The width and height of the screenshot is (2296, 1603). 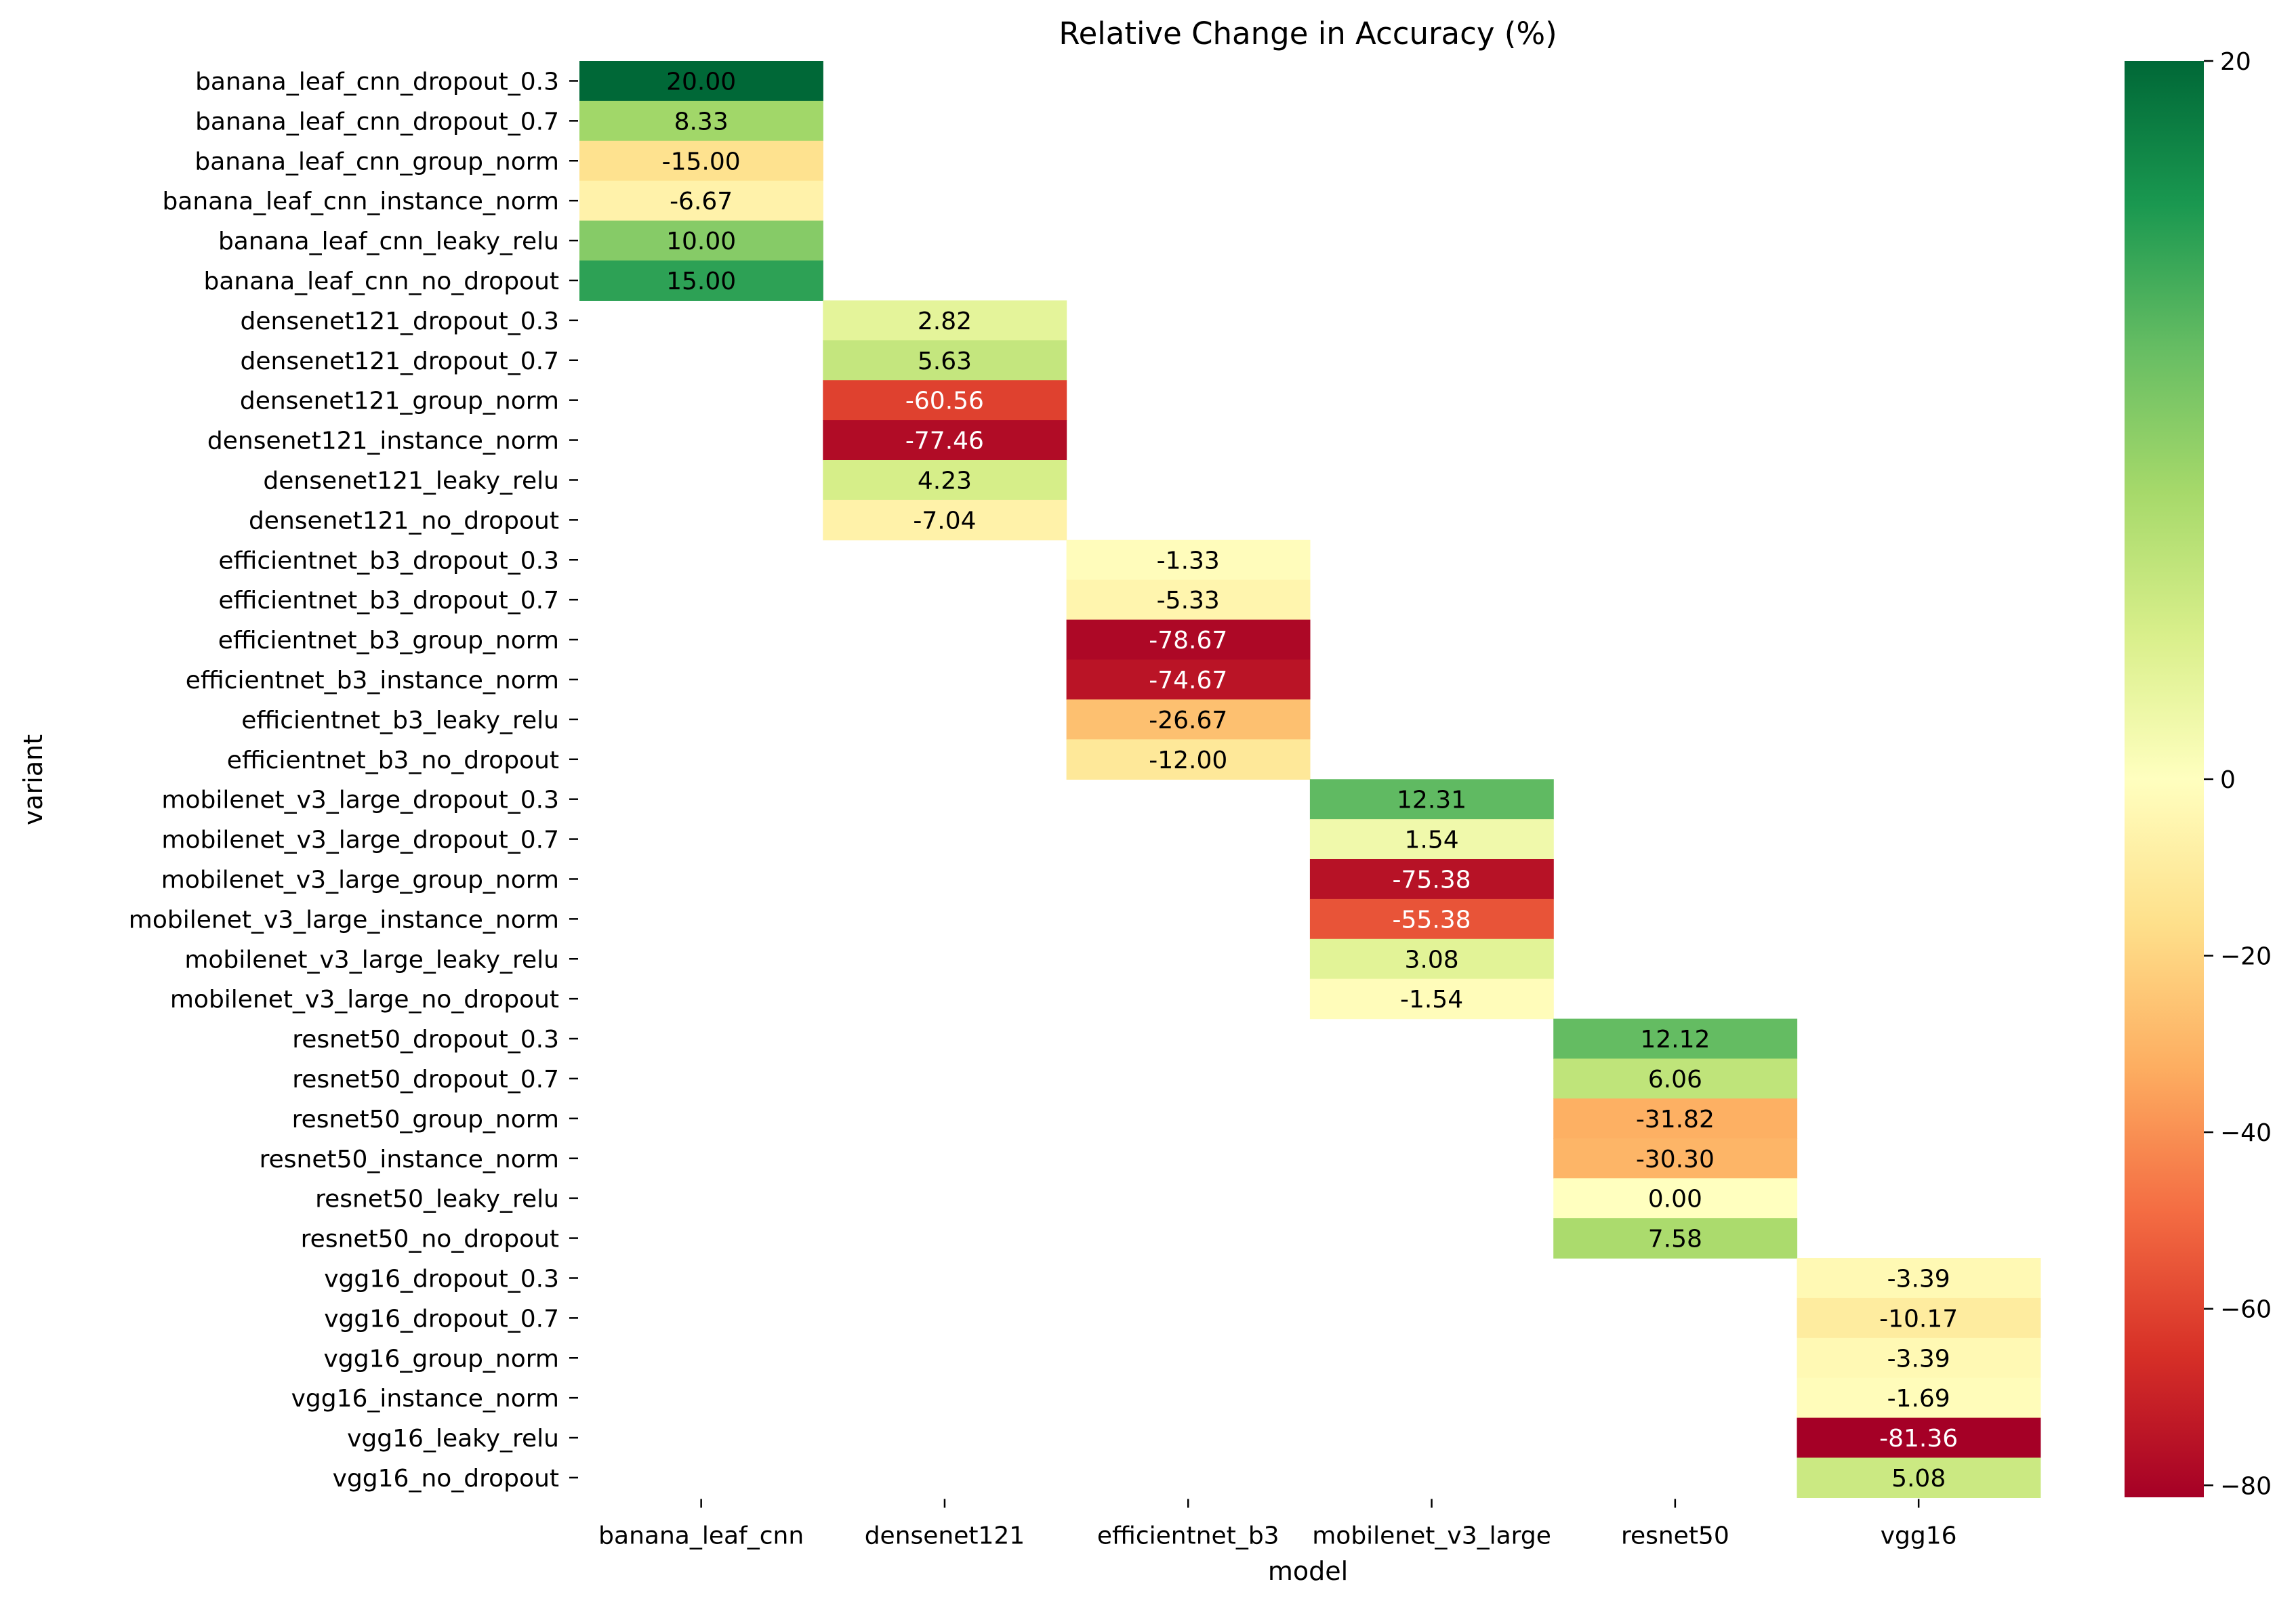 I want to click on y-tick-label: resnet50_group_norm, so click(x=425, y=1120).